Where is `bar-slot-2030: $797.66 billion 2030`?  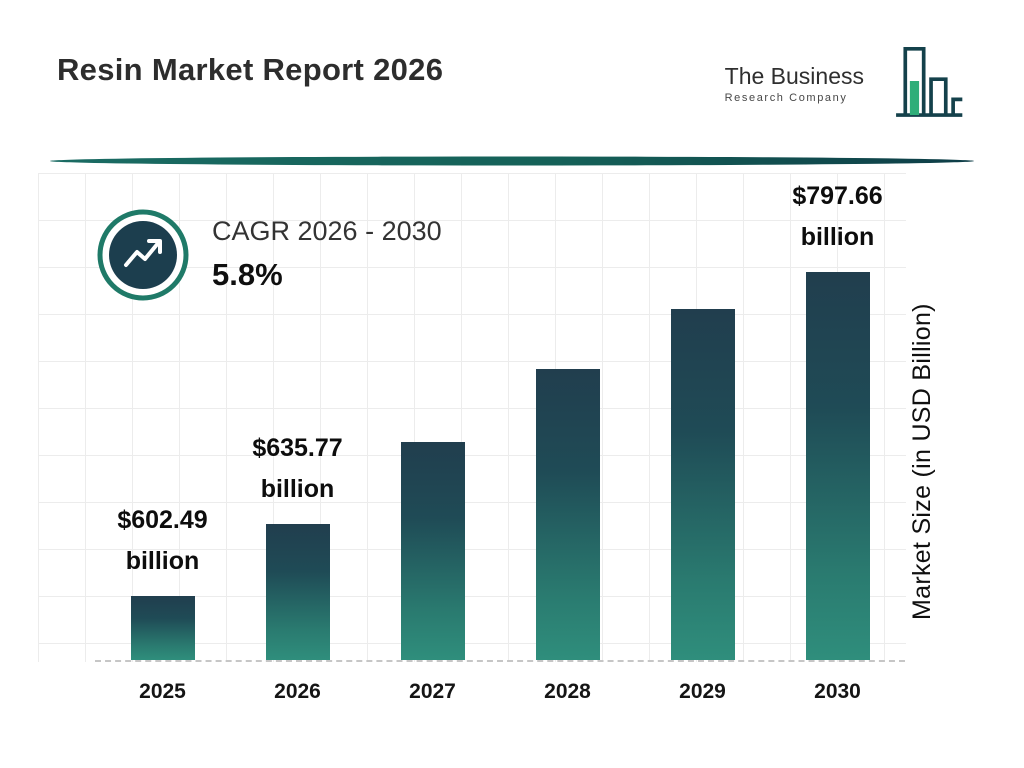
bar-slot-2030: $797.66 billion 2030 is located at coordinates (837, 439).